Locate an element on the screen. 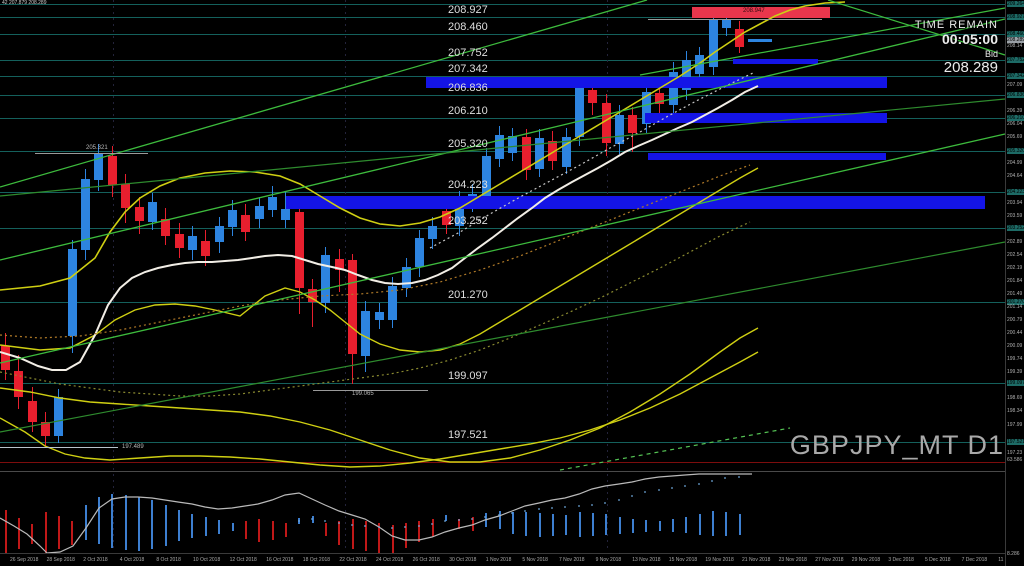  date-label: 16 Oct 2018 is located at coordinates (280, 560).